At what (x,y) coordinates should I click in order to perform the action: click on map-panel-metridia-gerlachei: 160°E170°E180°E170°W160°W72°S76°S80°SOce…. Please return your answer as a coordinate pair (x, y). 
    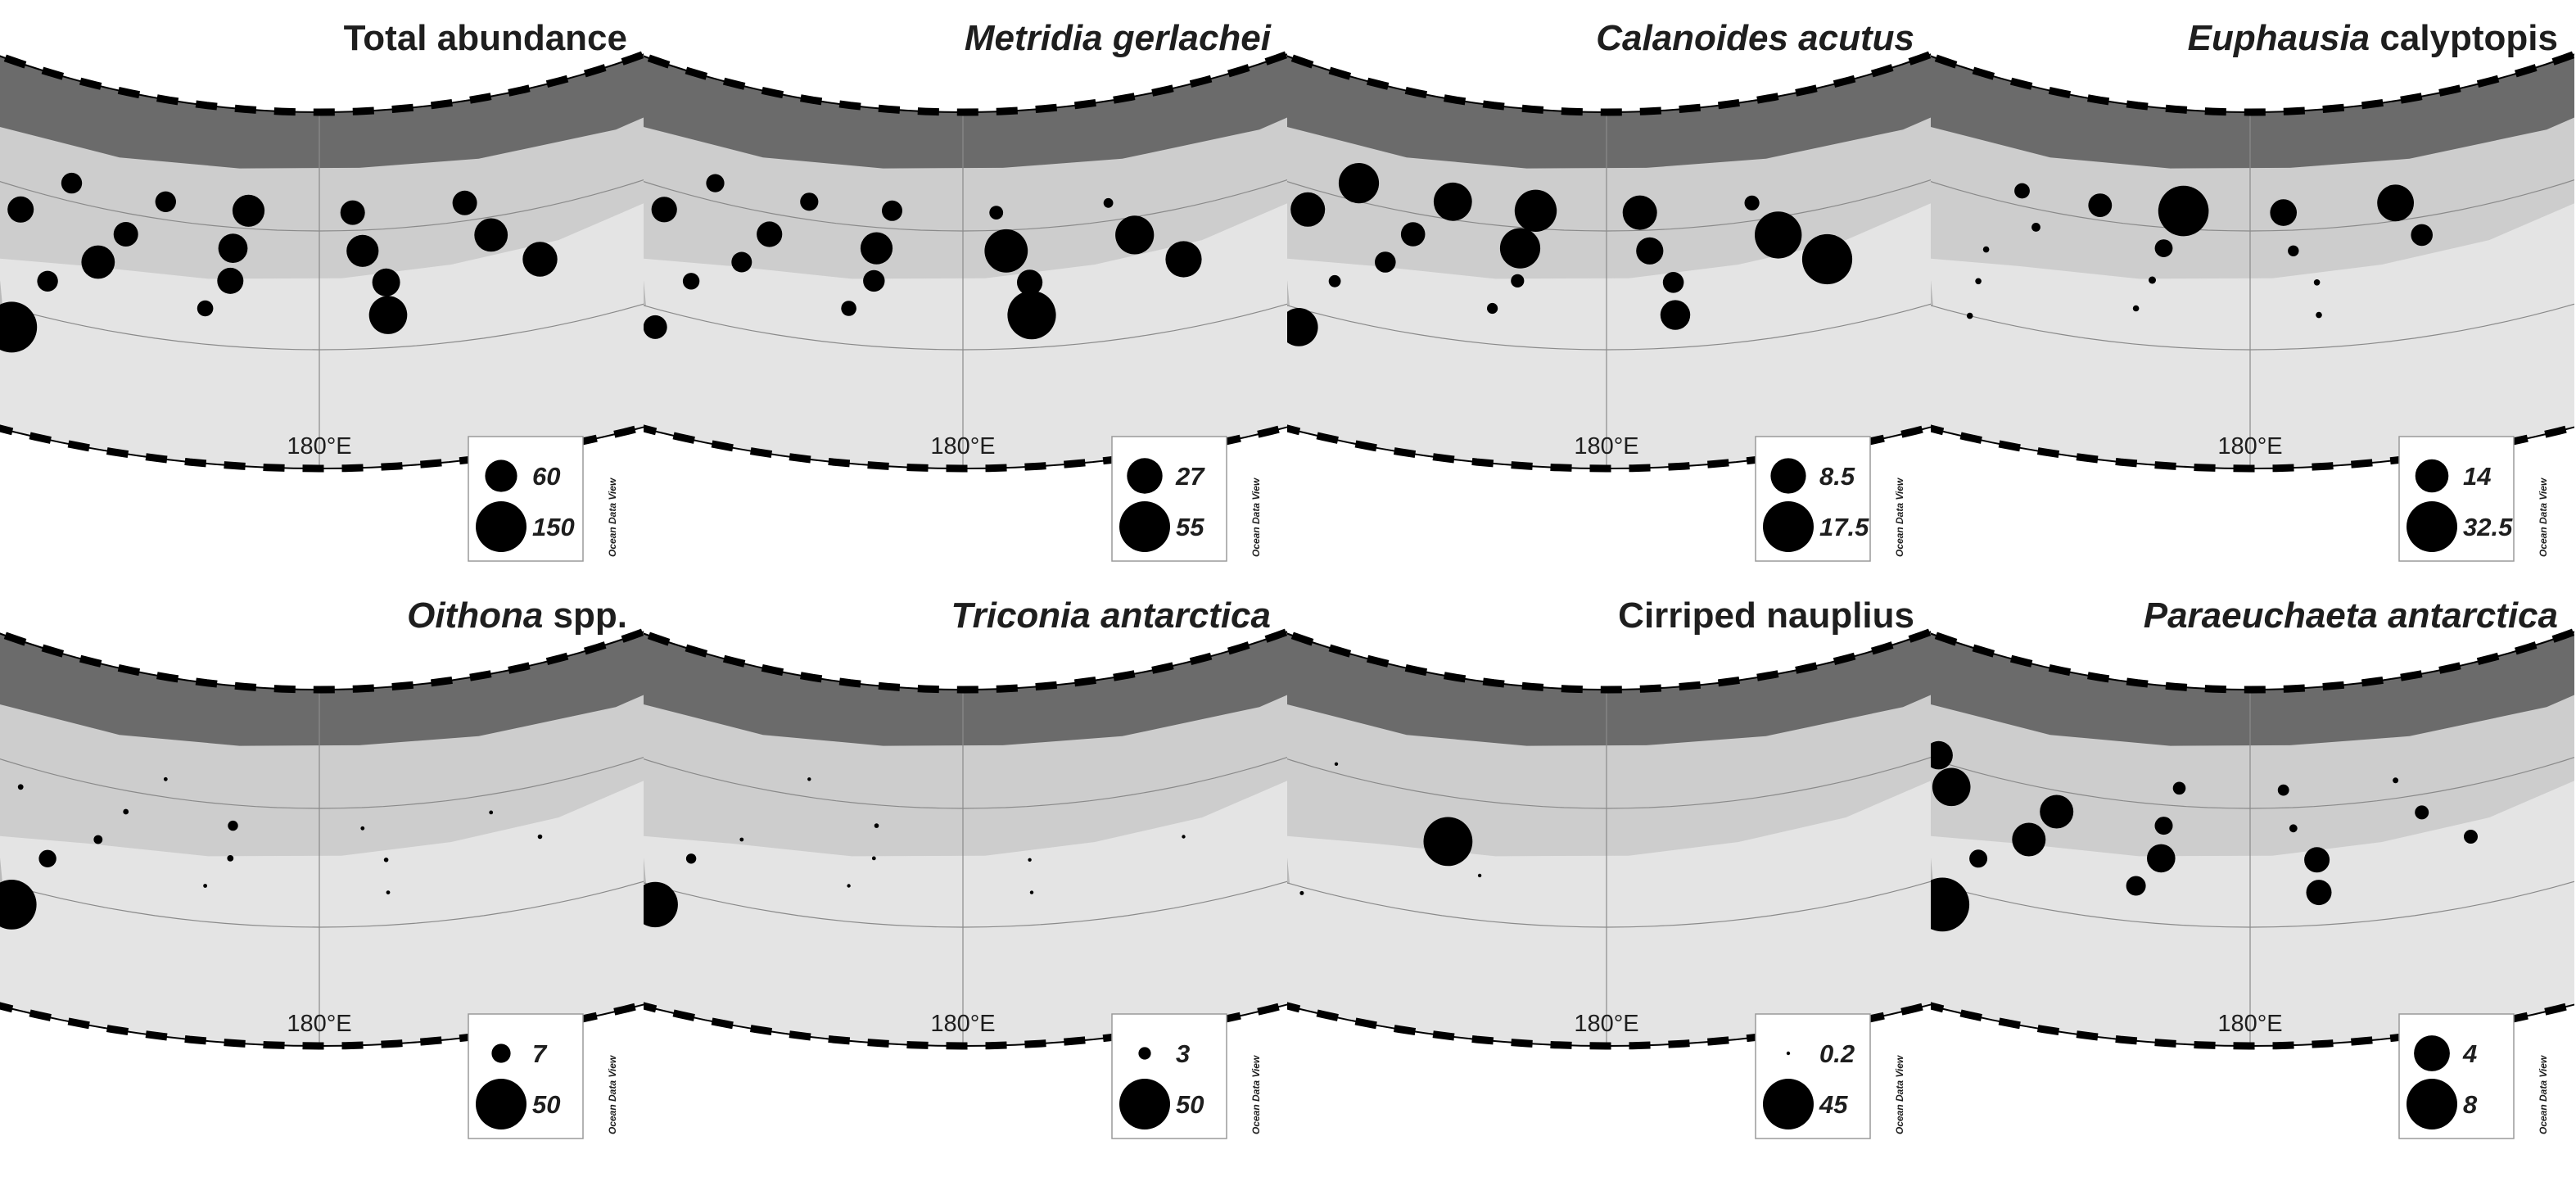
    Looking at the image, I should click on (965, 287).